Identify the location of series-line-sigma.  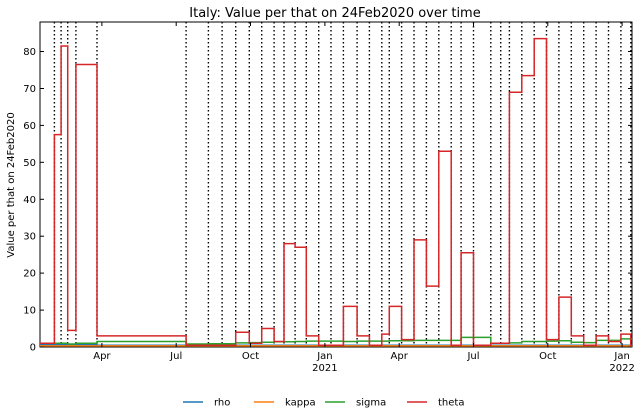
(336, 340).